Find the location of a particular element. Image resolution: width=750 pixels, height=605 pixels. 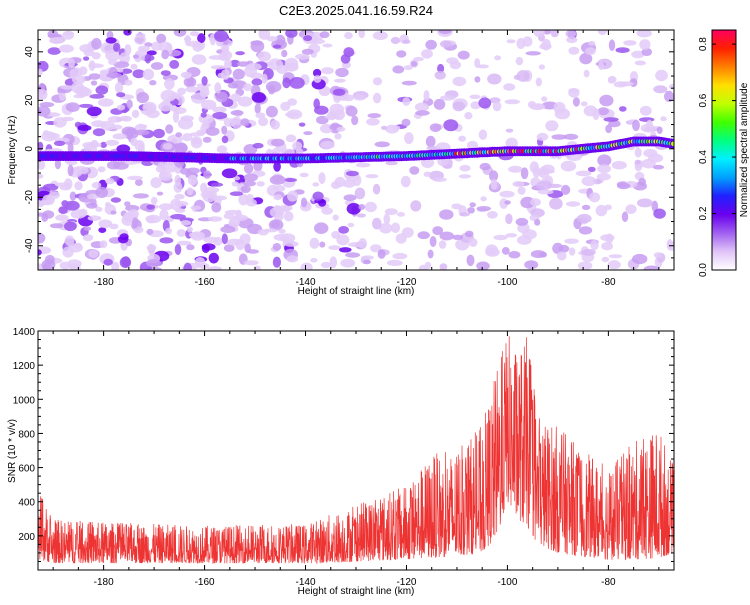

colorbar-tick-label: 0.2 is located at coordinates (703, 213).